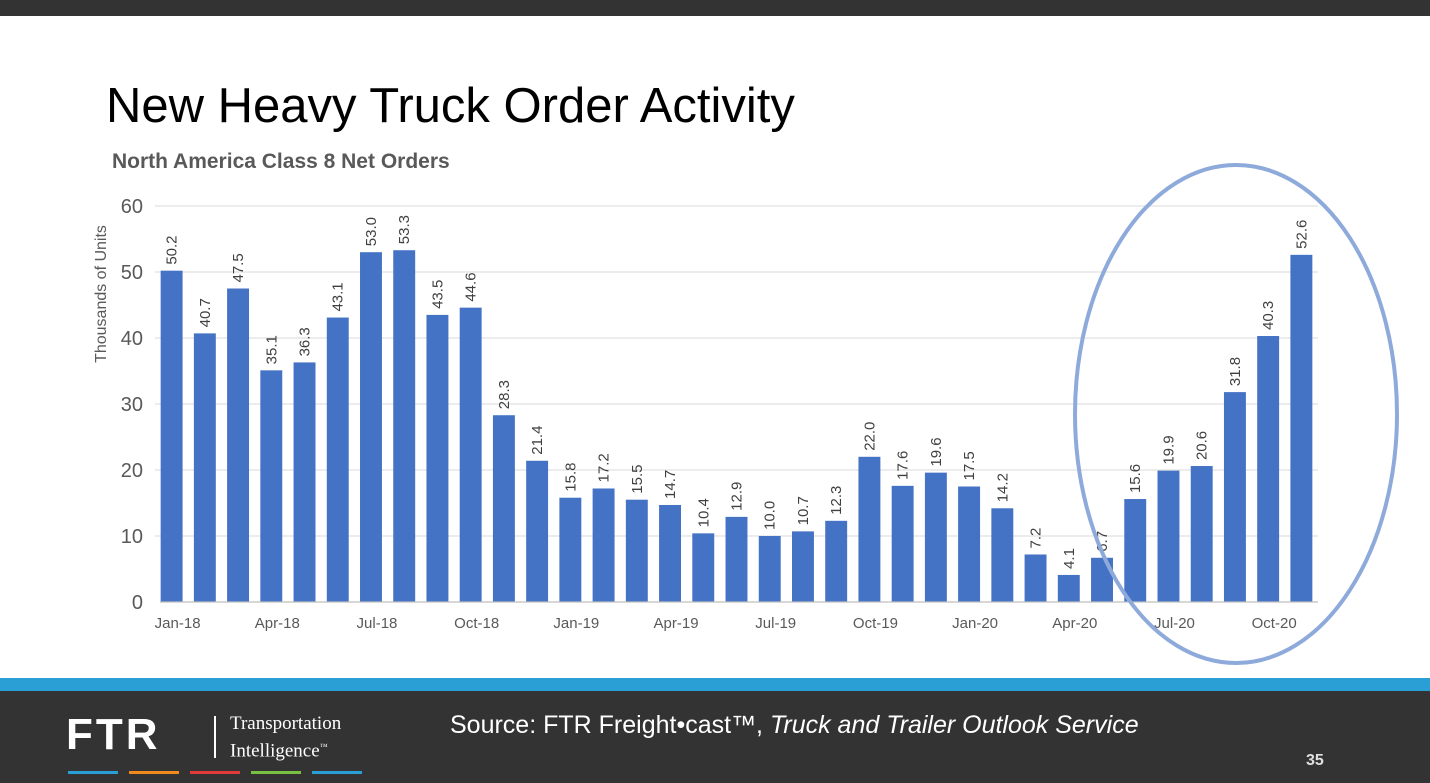 The height and width of the screenshot is (783, 1430). I want to click on y-axis-label: Thousands of Units, so click(101, 294).